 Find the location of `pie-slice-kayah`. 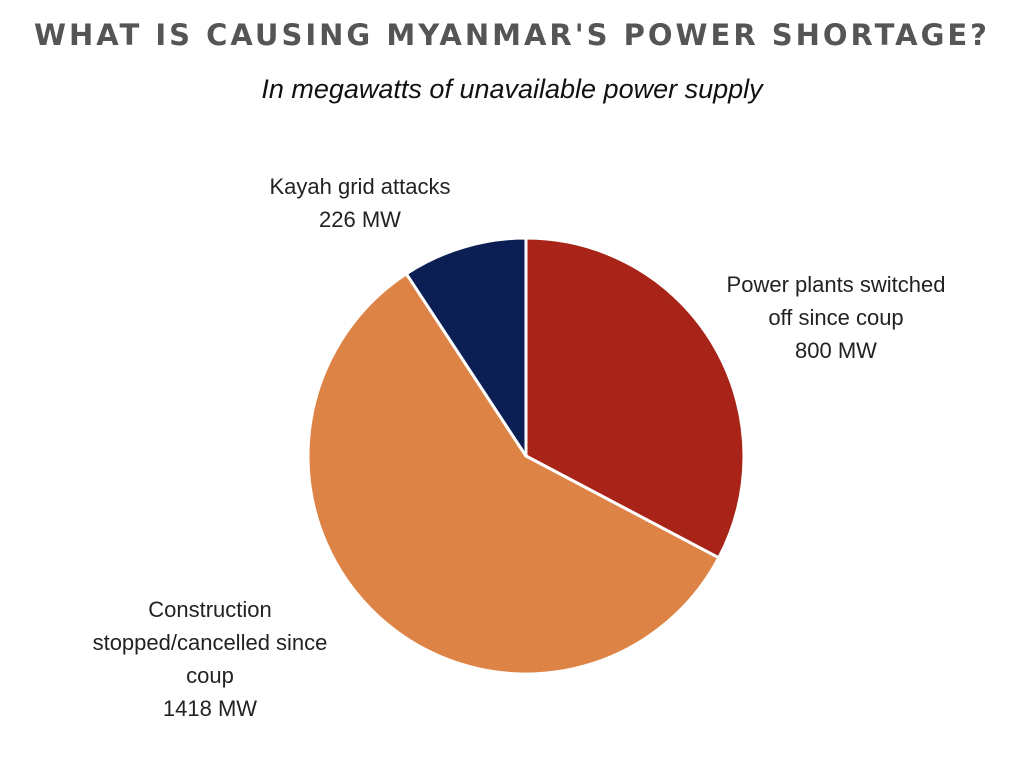

pie-slice-kayah is located at coordinates (466, 347).